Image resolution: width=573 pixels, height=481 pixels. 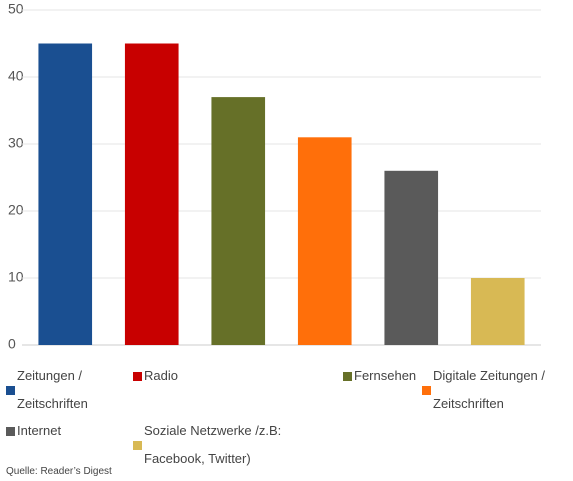 What do you see at coordinates (489, 389) in the screenshot?
I see `legend-label: Digitale Zeitungen / Zeitschriften` at bounding box center [489, 389].